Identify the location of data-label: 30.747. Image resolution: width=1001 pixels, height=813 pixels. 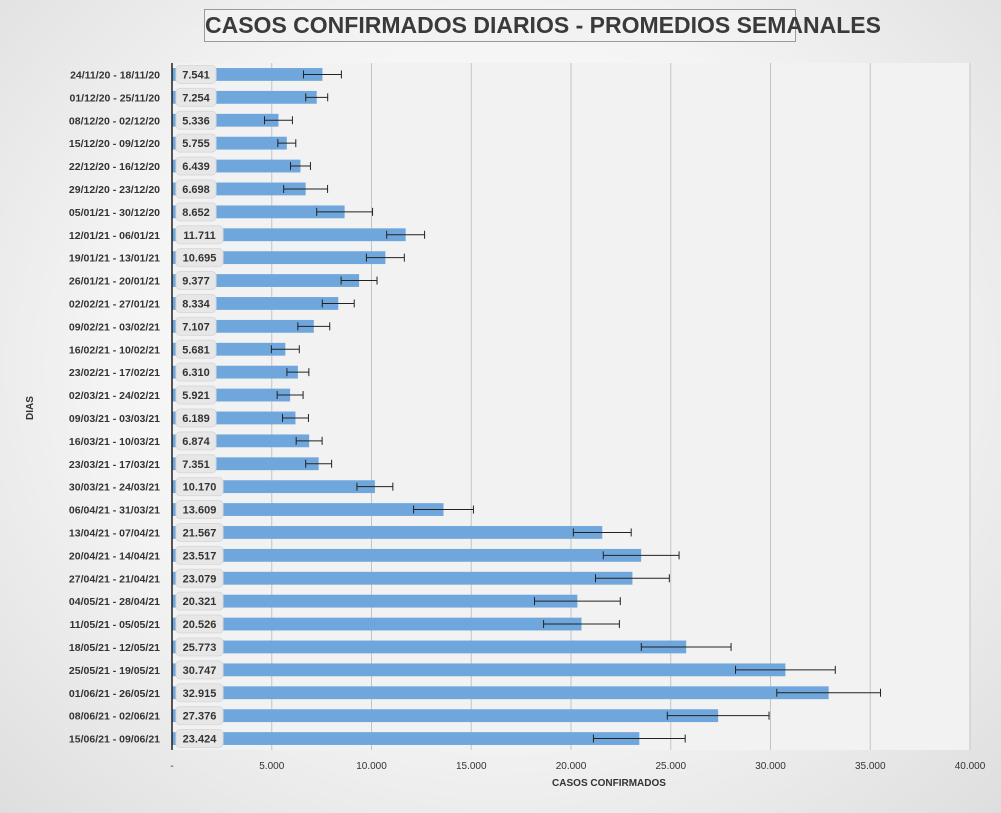
(200, 671).